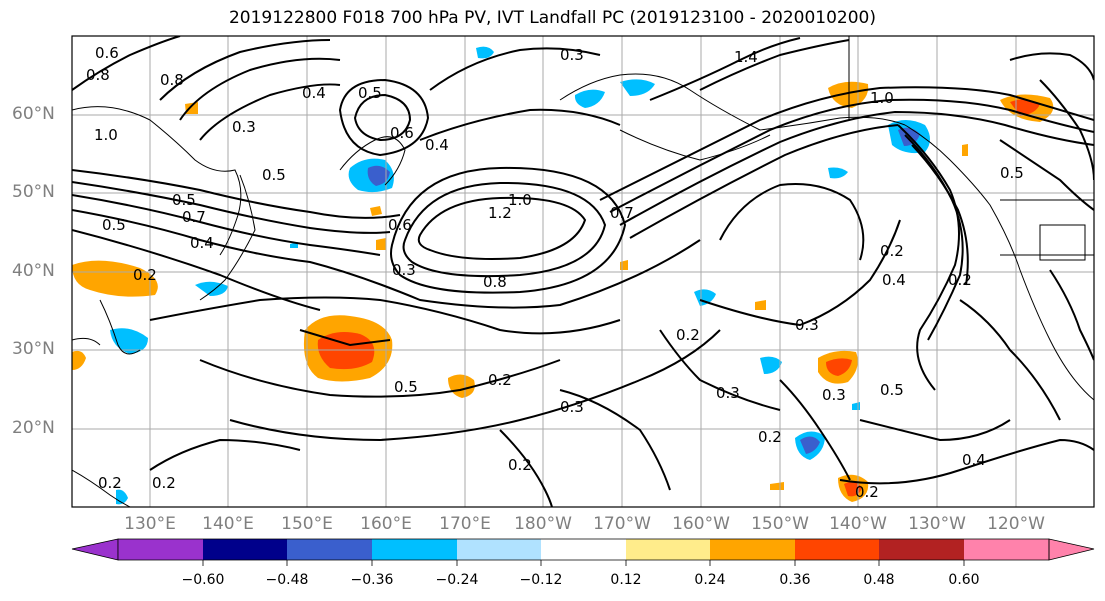 The image size is (1105, 601). Describe the element at coordinates (795, 580) in the screenshot. I see `colorbar-tick-label: 0.36` at that location.